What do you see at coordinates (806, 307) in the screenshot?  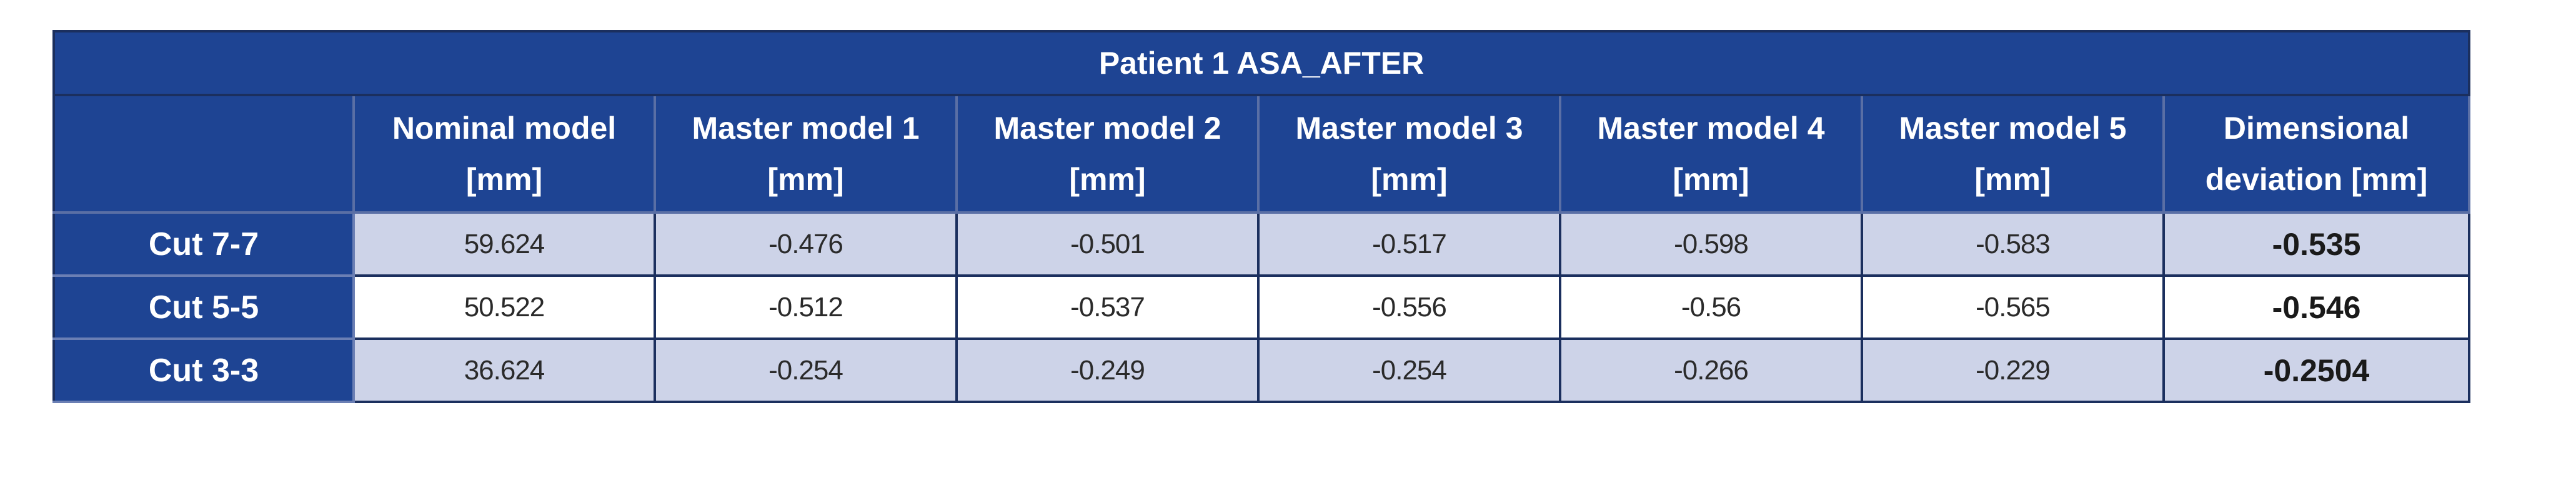 I see `master-model-1-value: -0.512` at bounding box center [806, 307].